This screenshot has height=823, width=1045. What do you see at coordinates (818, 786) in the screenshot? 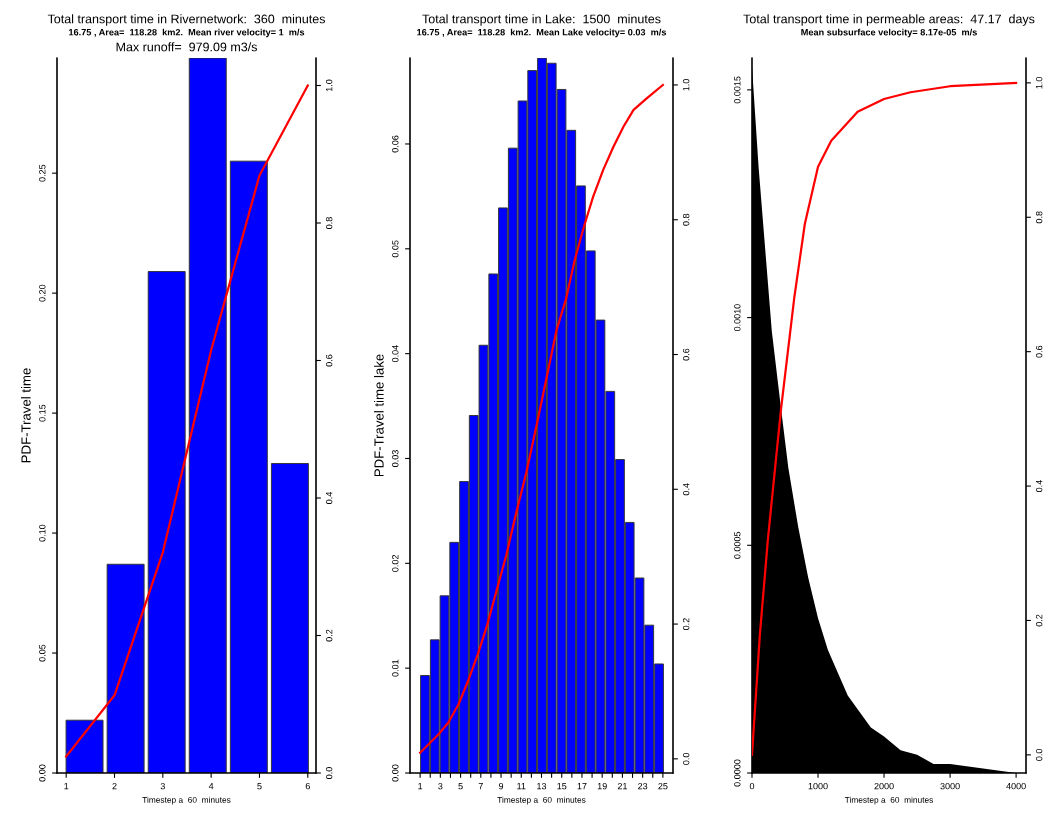
I see `x-tick-label: 1000` at bounding box center [818, 786].